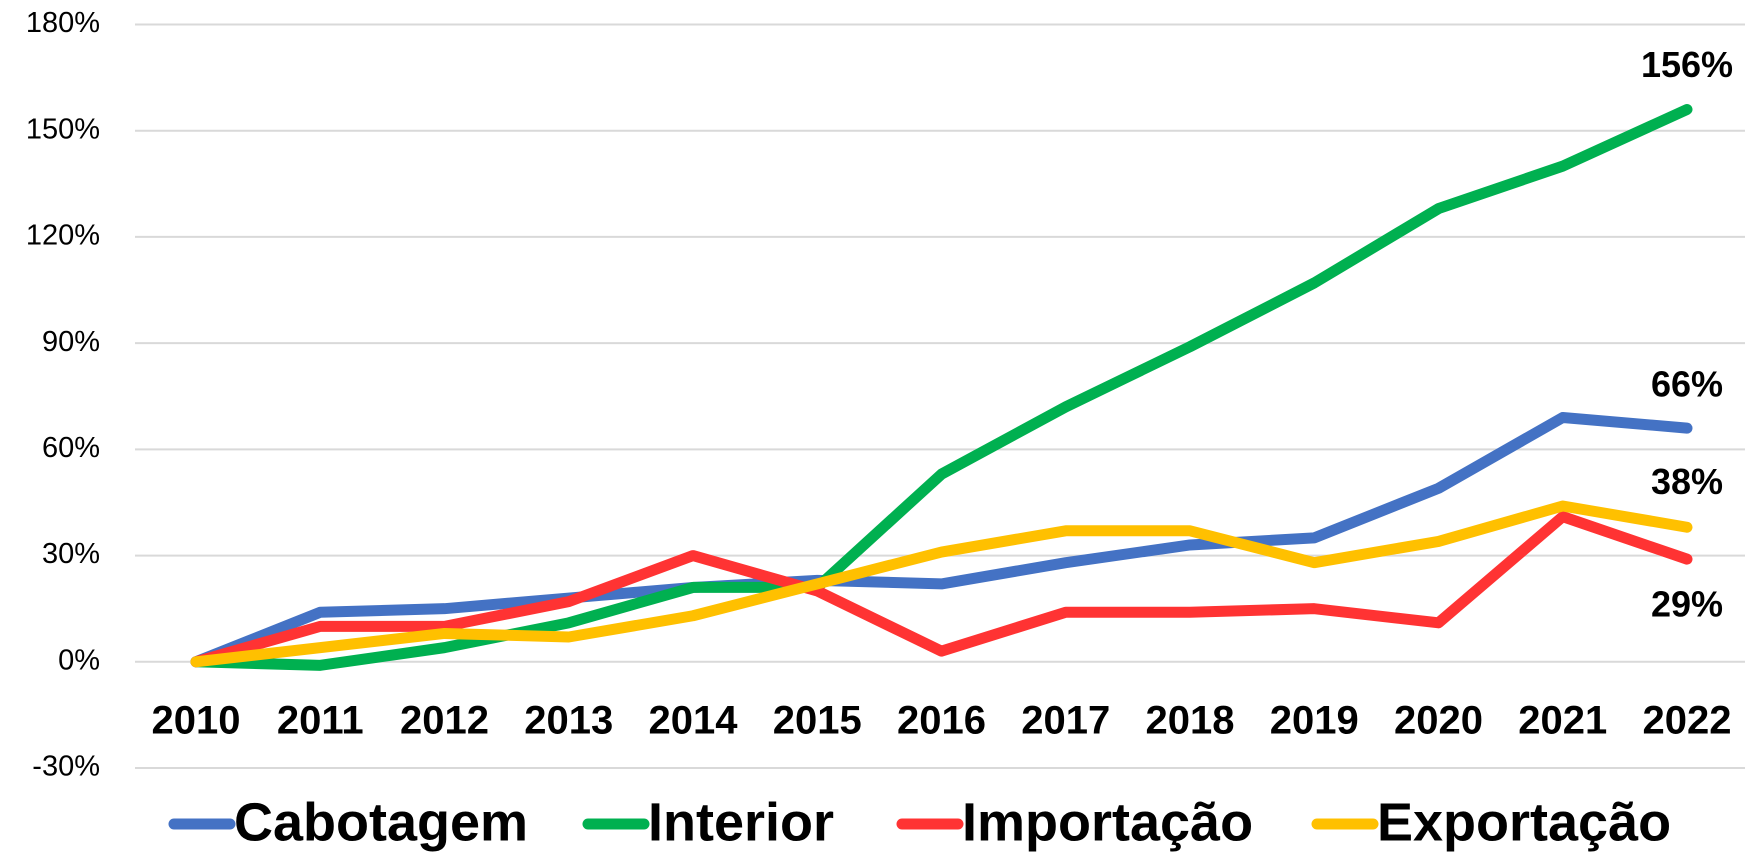 The height and width of the screenshot is (857, 1749). I want to click on x-tick-label: 2011, so click(320, 721).